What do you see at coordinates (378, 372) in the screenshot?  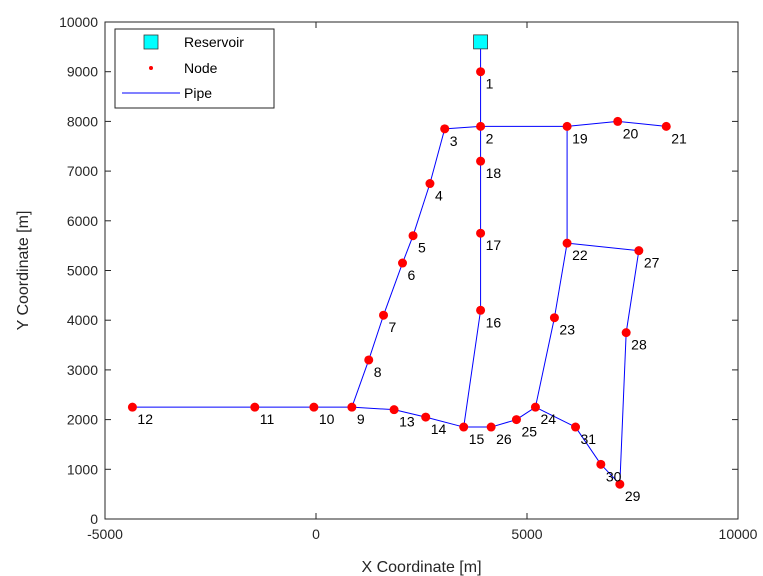 I see `node-label-8: 8` at bounding box center [378, 372].